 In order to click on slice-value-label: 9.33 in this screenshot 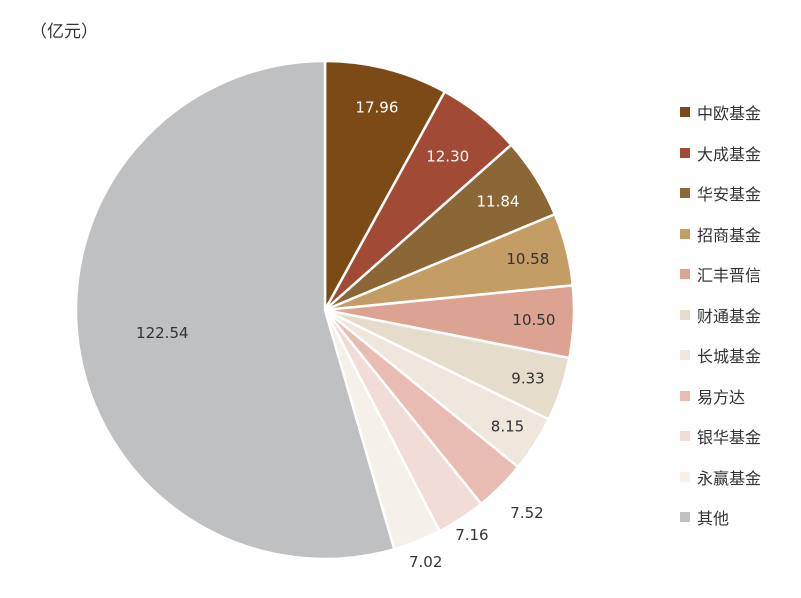, I will do `click(527, 378)`.